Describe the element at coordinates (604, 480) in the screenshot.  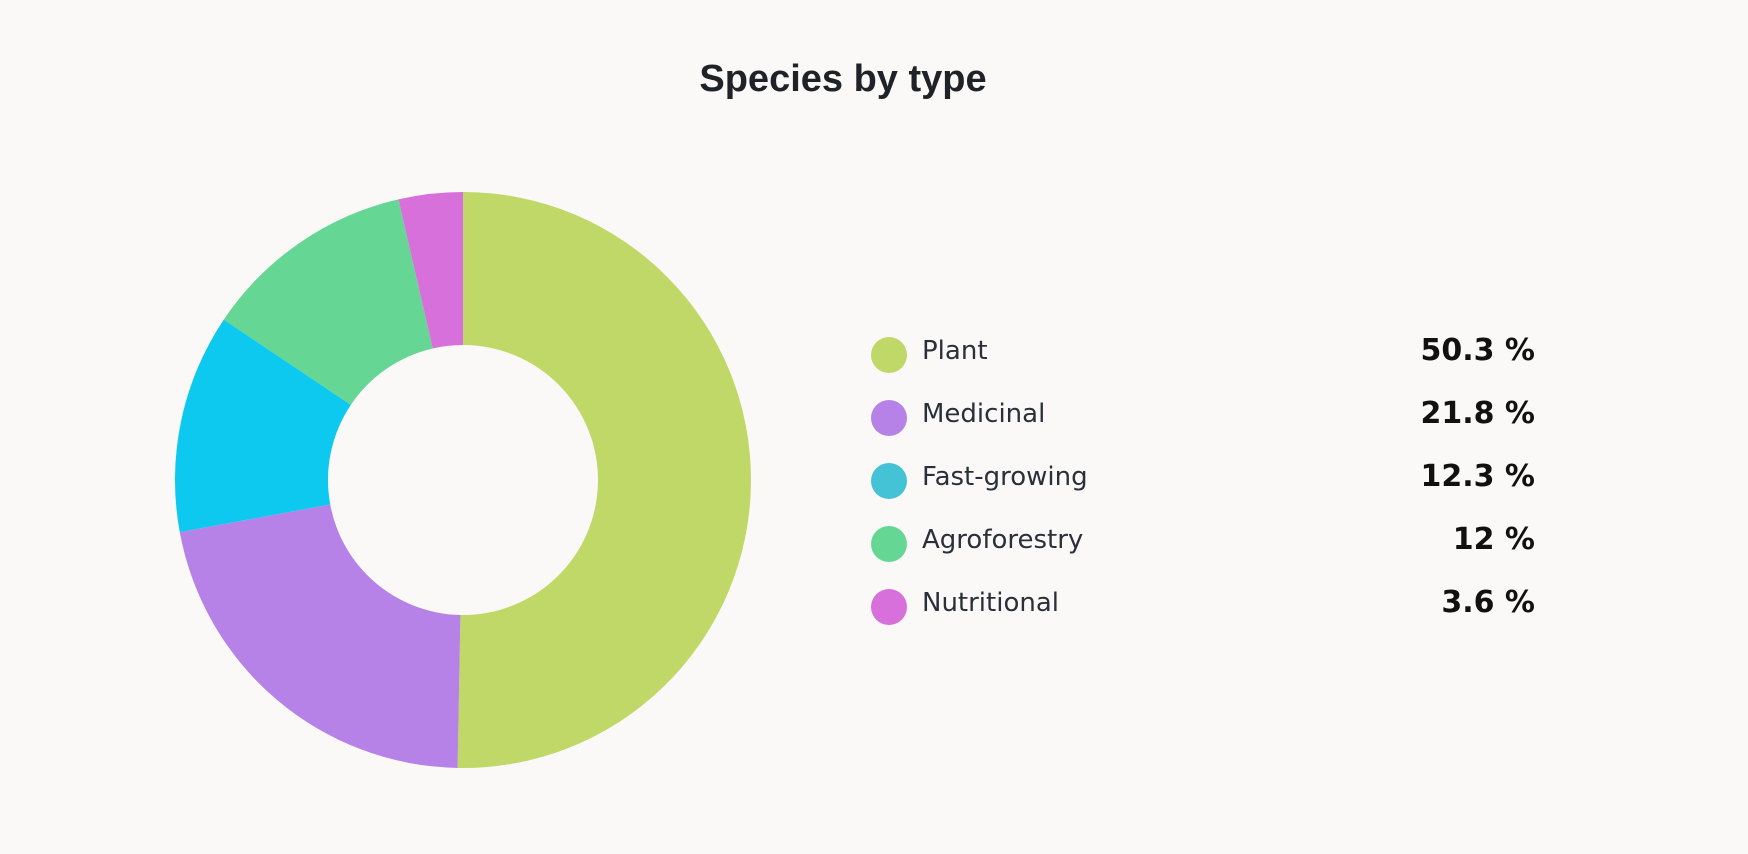
I see `donut-slice-plant` at that location.